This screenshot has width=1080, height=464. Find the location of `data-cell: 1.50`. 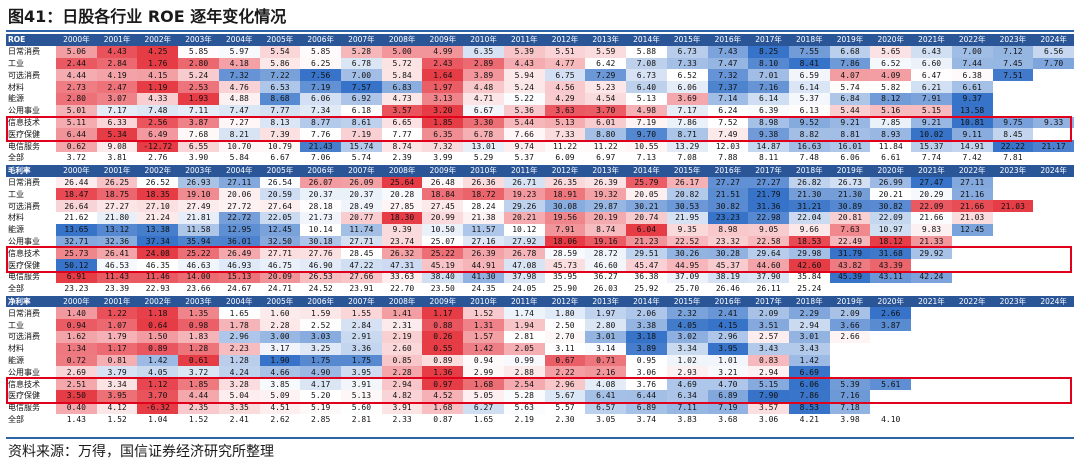

data-cell: 1.50 is located at coordinates (158, 336).